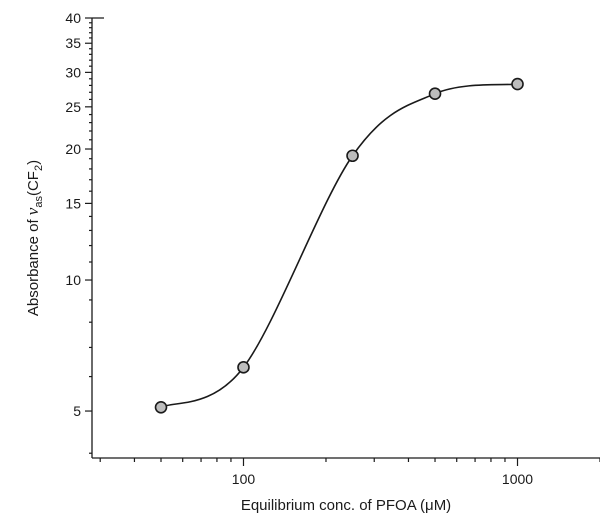 This screenshot has width=600, height=515. What do you see at coordinates (346, 505) in the screenshot?
I see `x-axis-label: Equilibrium conc. of PFOA (μM)` at bounding box center [346, 505].